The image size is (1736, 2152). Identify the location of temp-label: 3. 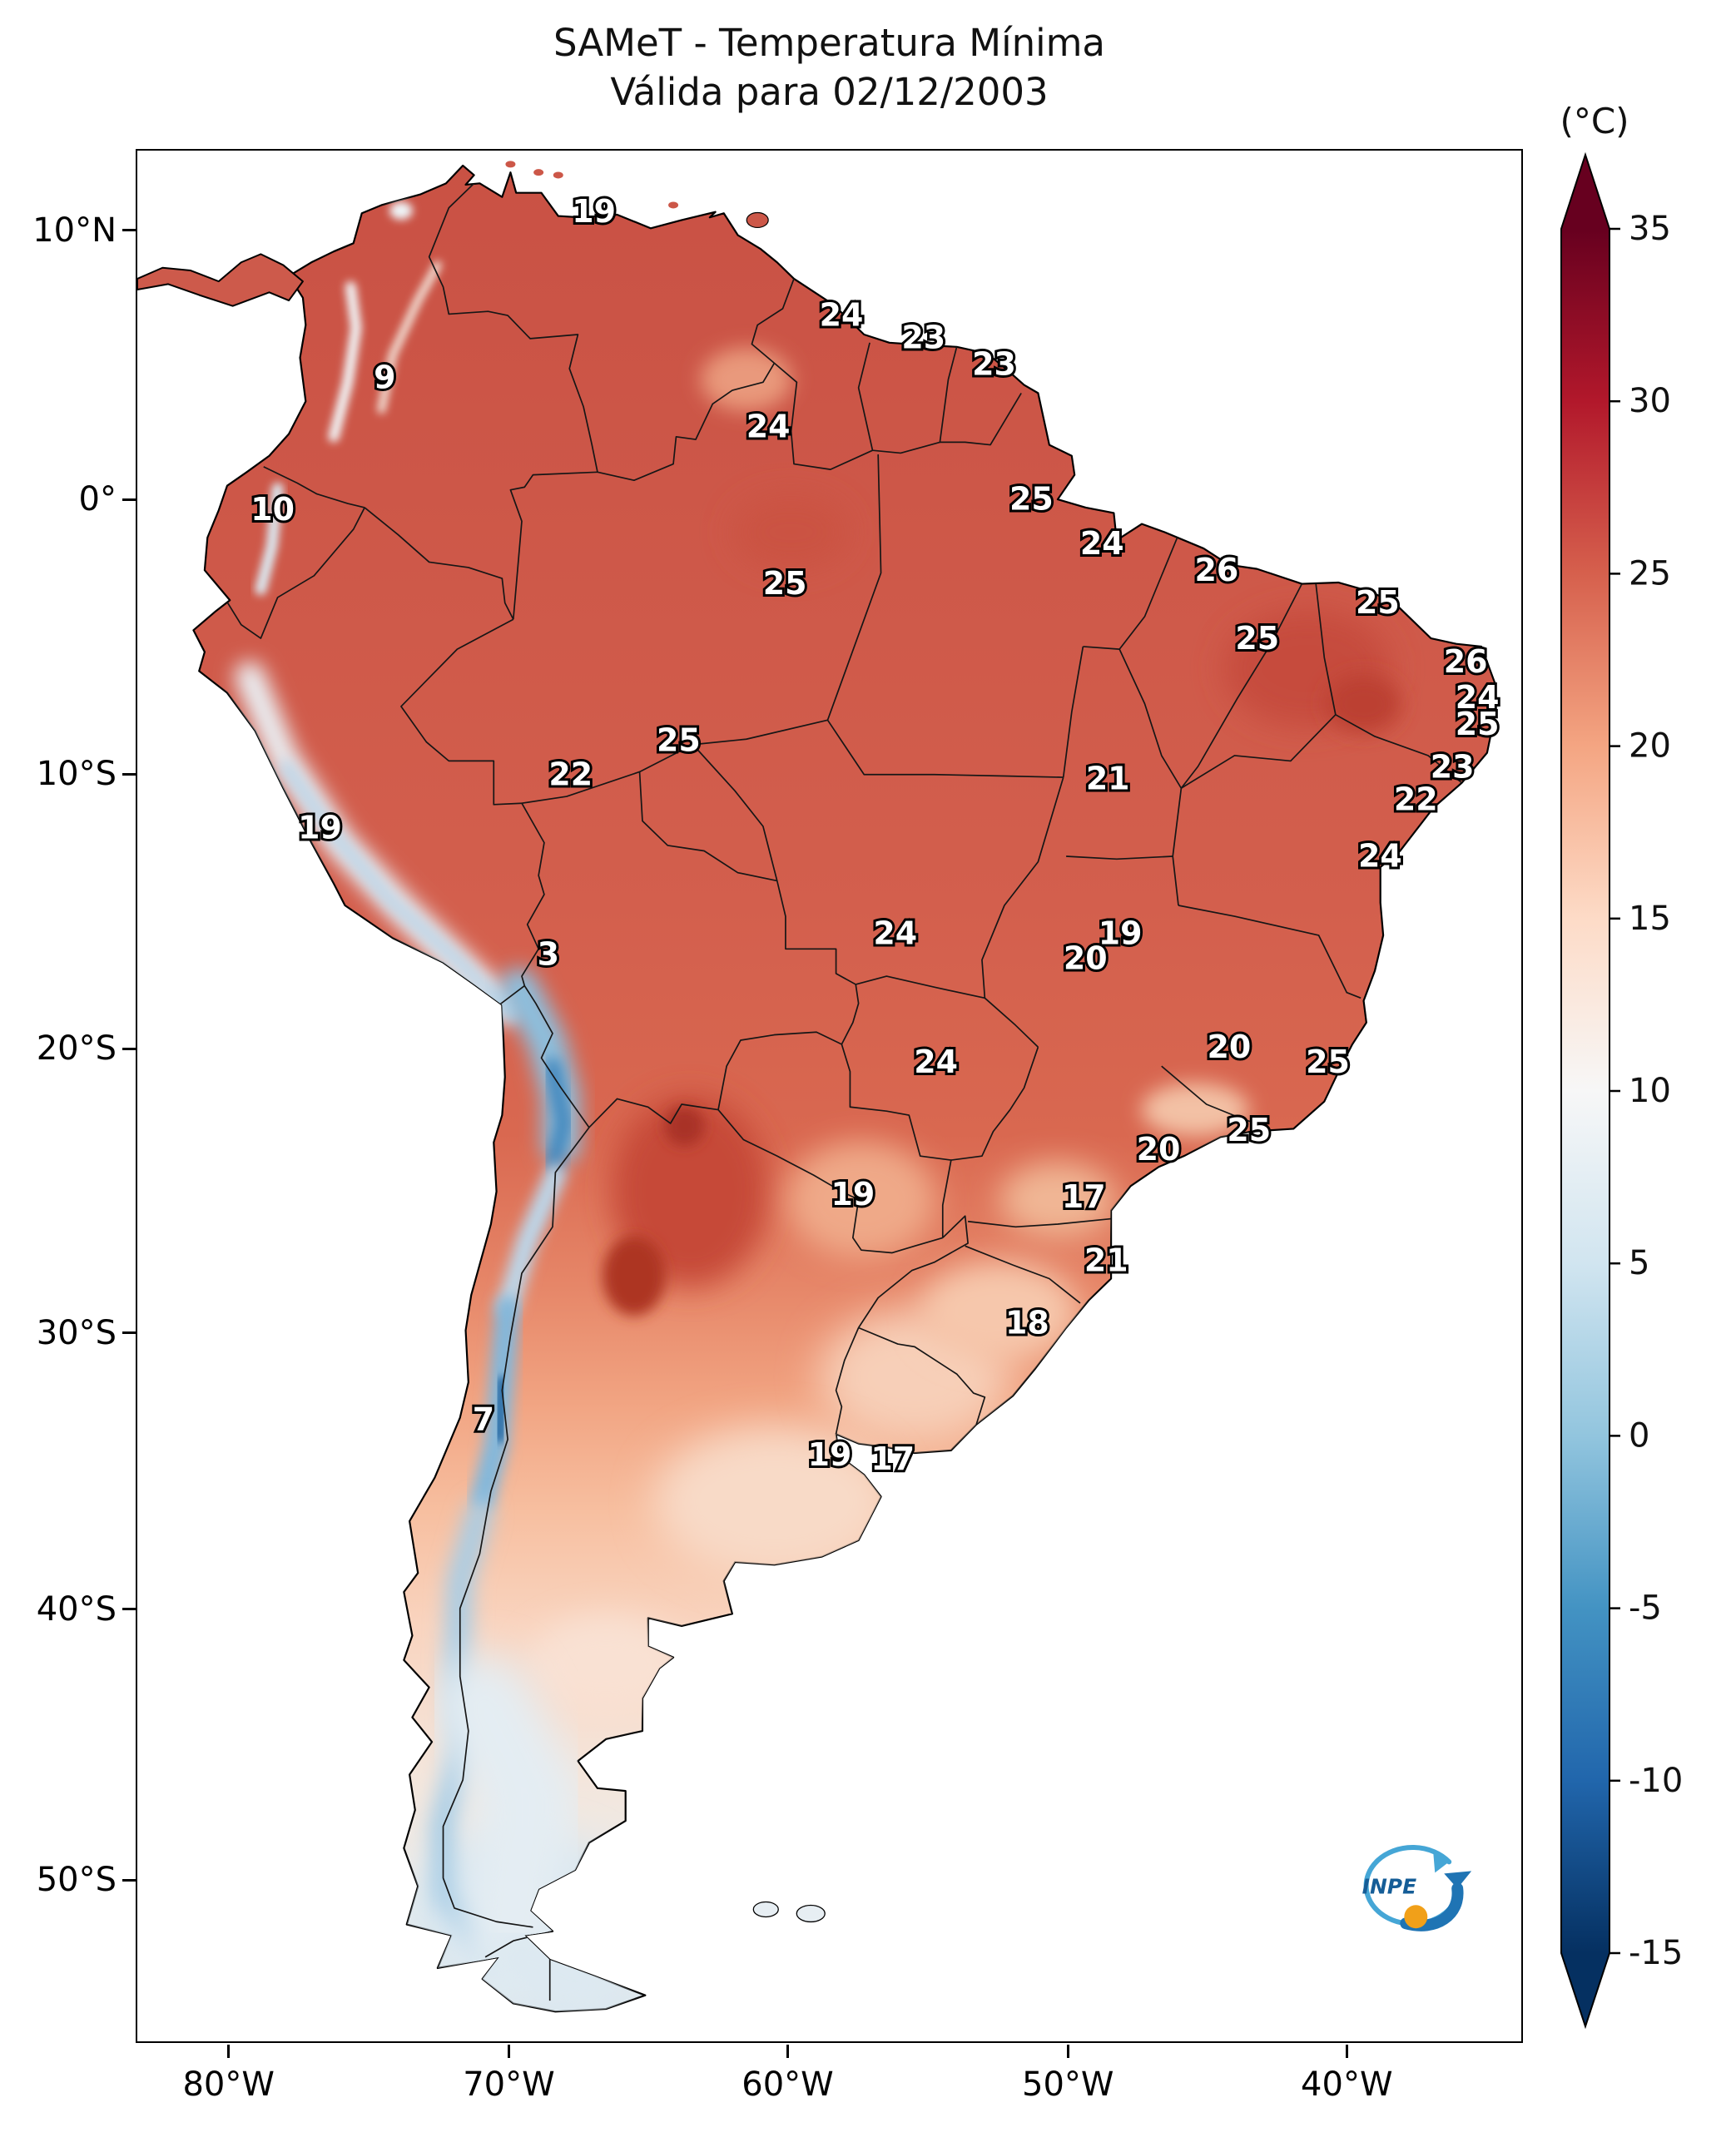
(548, 953).